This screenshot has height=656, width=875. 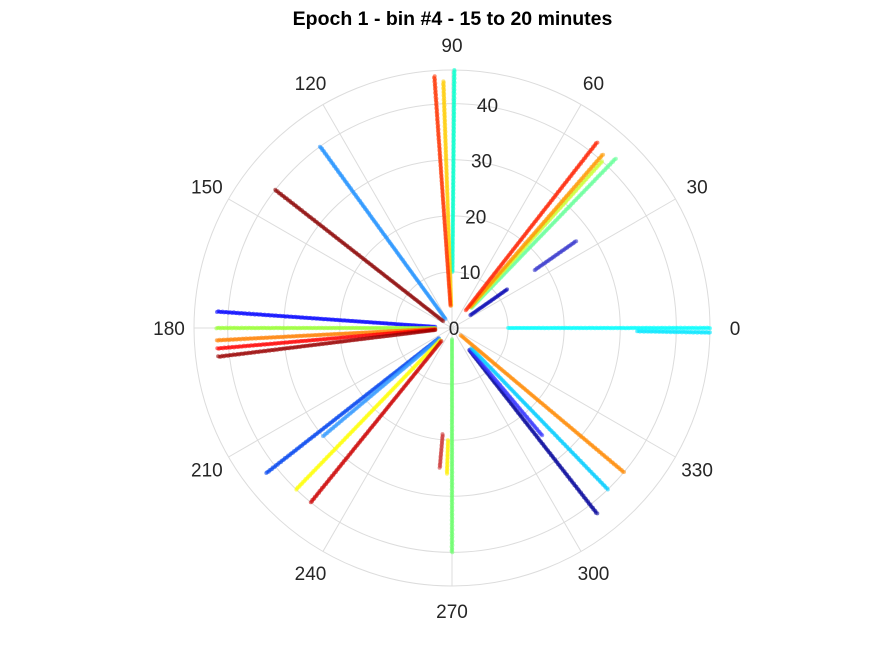 I want to click on r-tick-label: 10, so click(x=469, y=273).